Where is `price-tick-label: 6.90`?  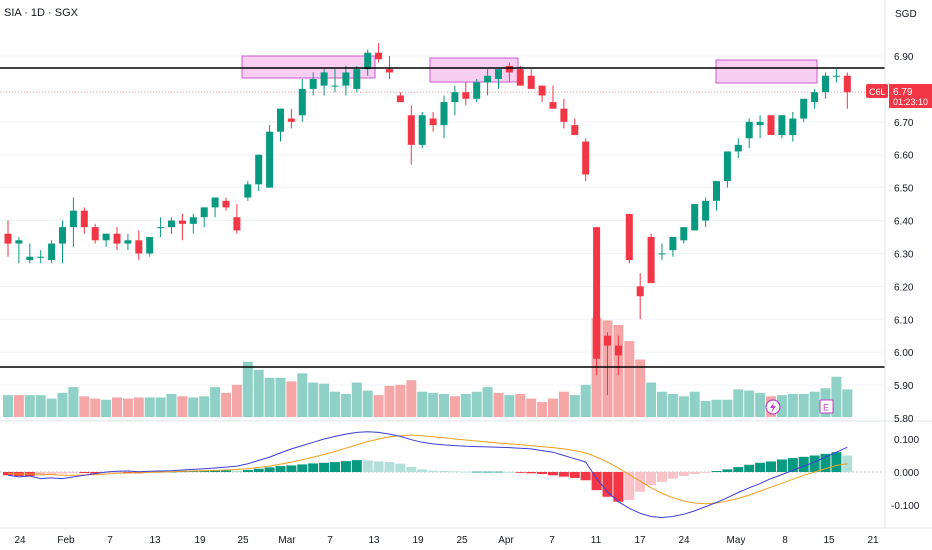 price-tick-label: 6.90 is located at coordinates (904, 57).